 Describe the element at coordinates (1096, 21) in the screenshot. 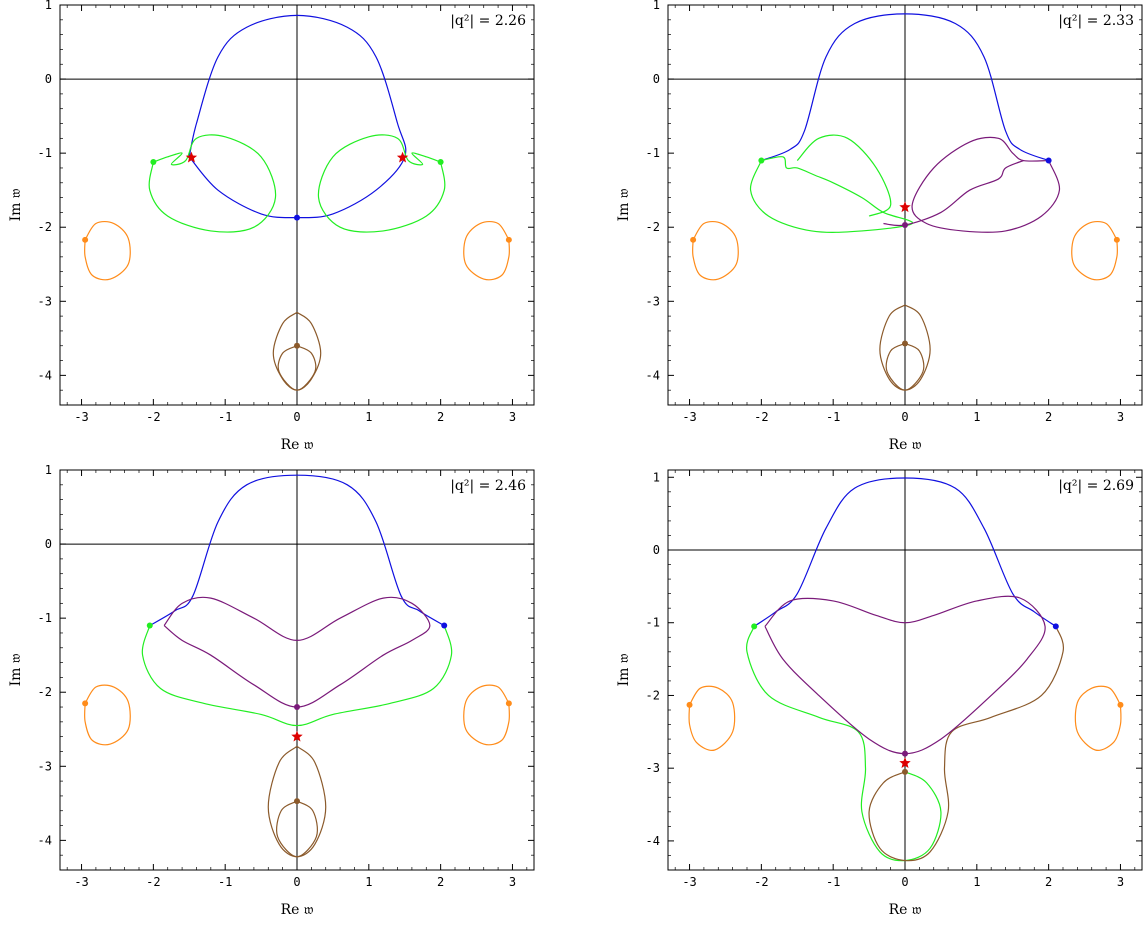

I see `q-squared-annotation: |q²| = 2.33` at that location.